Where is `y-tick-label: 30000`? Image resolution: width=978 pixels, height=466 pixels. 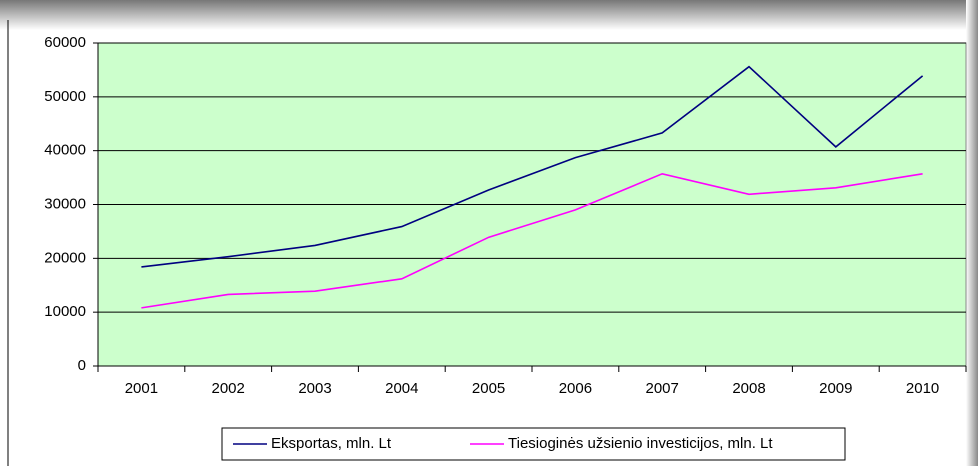
y-tick-label: 30000 is located at coordinates (65, 203).